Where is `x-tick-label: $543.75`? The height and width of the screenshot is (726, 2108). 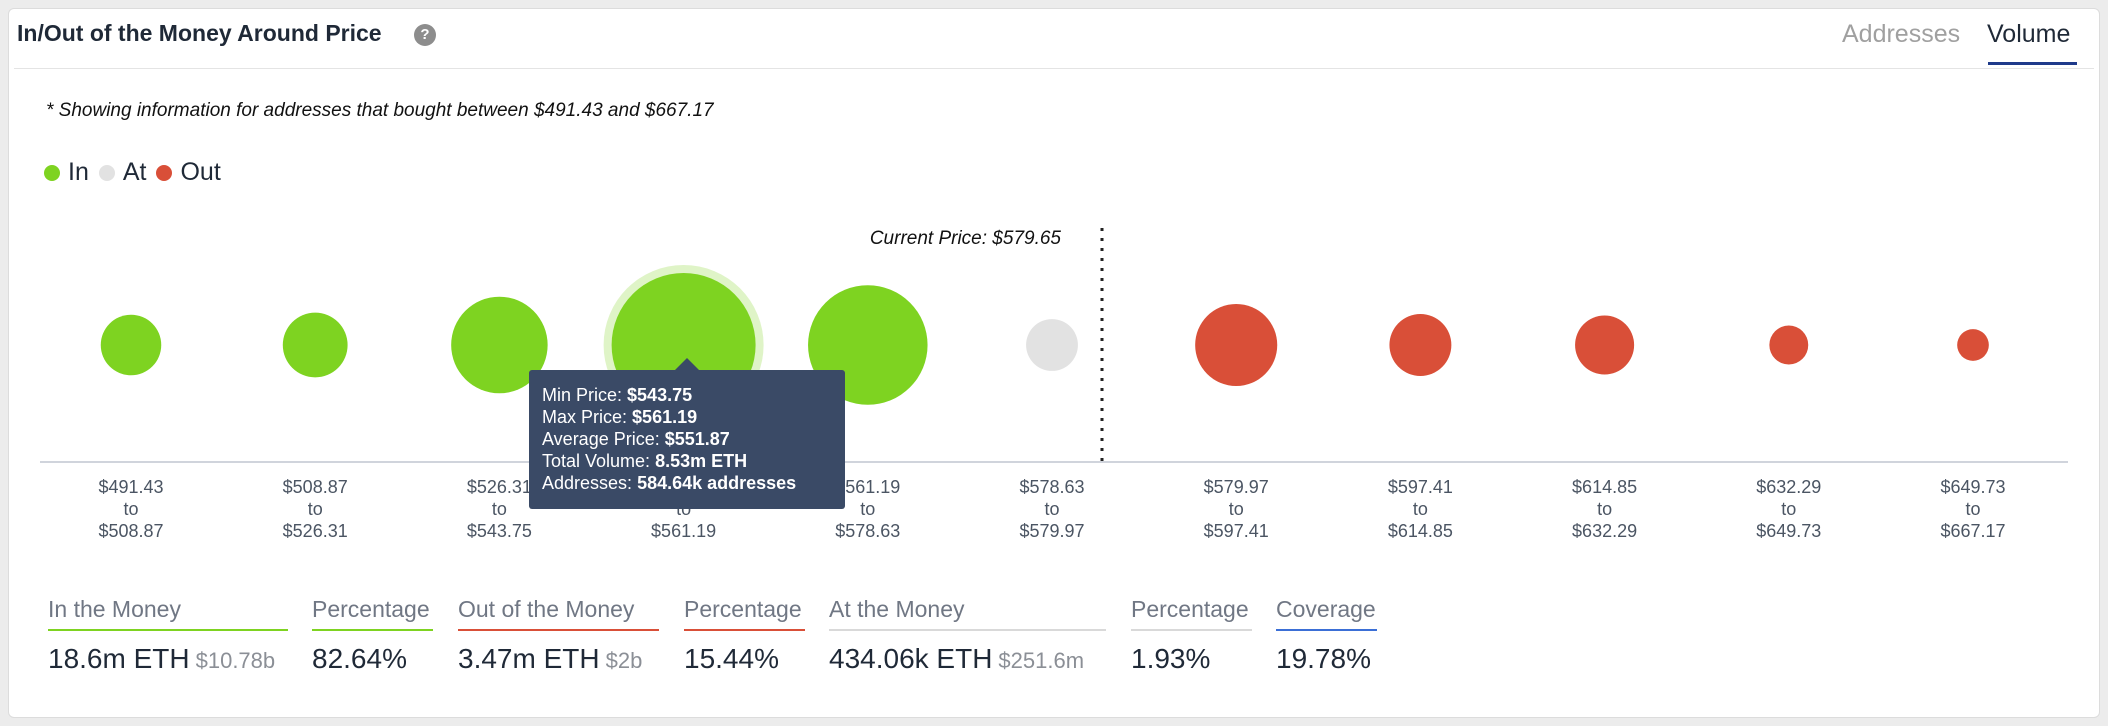
x-tick-label: $543.75 is located at coordinates (499, 531).